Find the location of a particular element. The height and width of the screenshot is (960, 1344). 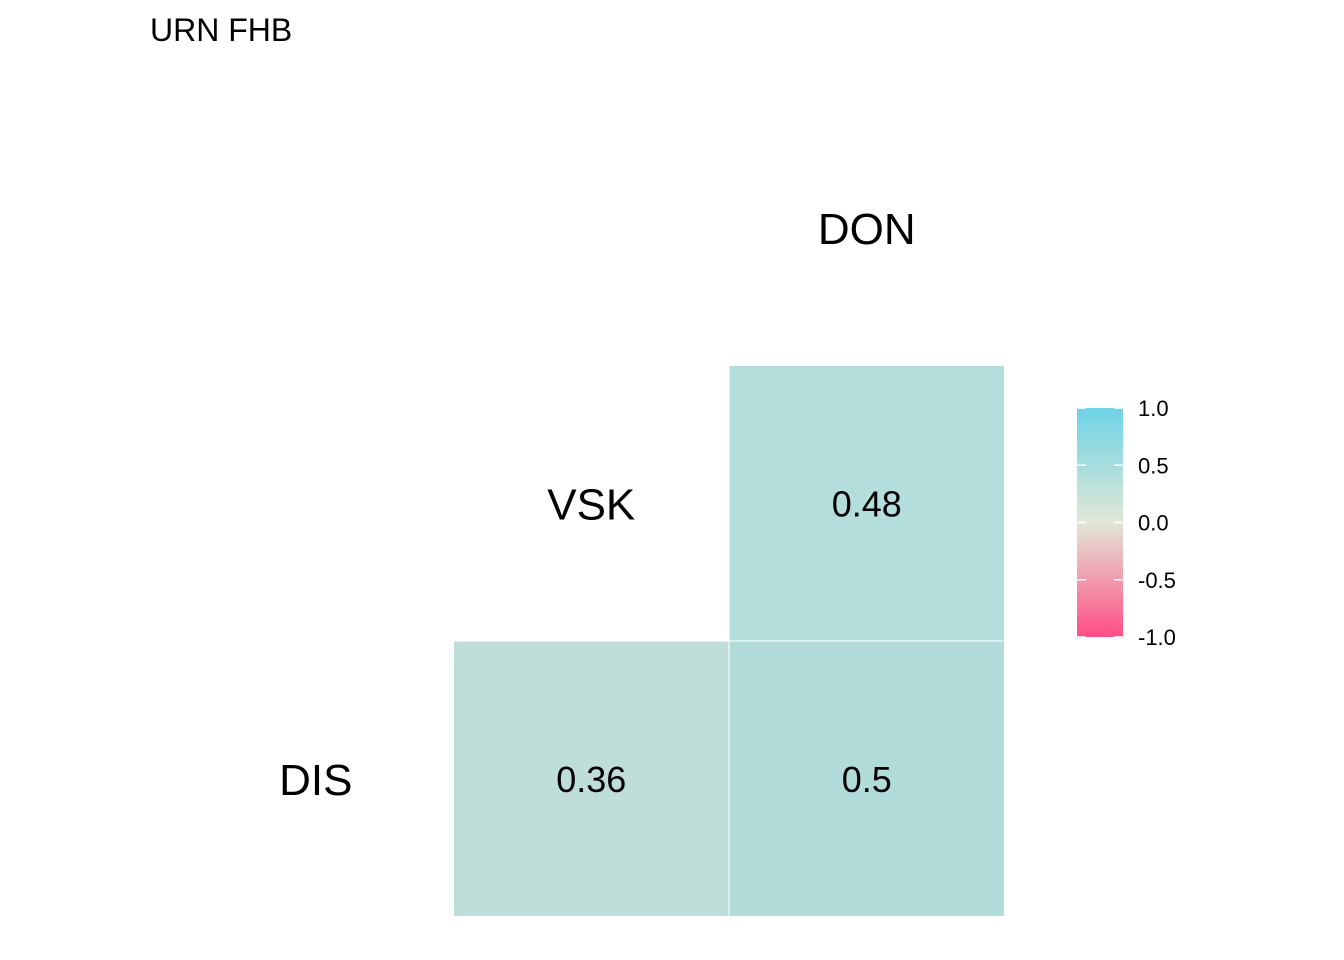

legend-tick-label: 0.5 is located at coordinates (1153, 465).